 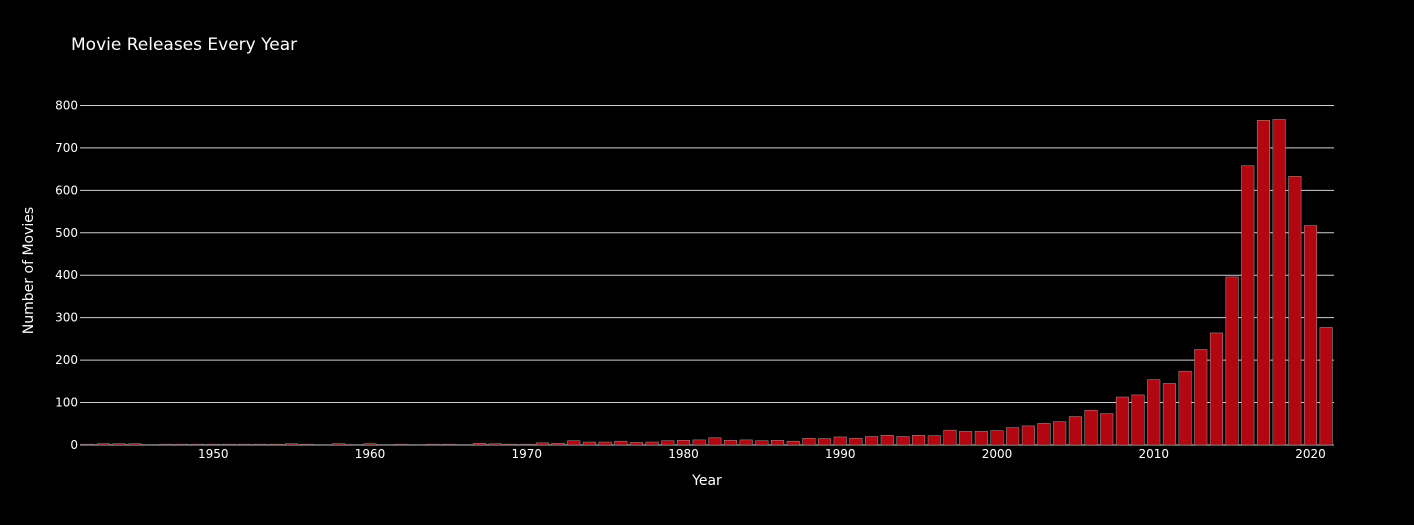 What do you see at coordinates (495, 444) in the screenshot?
I see `bar-1968` at bounding box center [495, 444].